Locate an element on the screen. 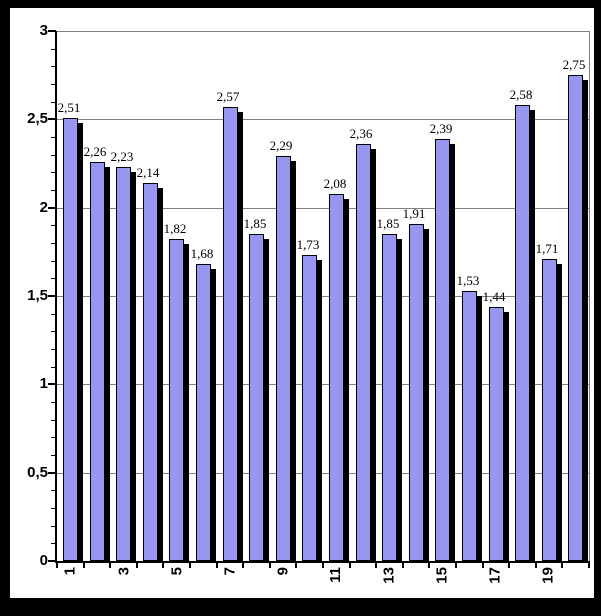 This screenshot has width=601, height=616. y-axis-tick-label: 1 is located at coordinates (43, 383).